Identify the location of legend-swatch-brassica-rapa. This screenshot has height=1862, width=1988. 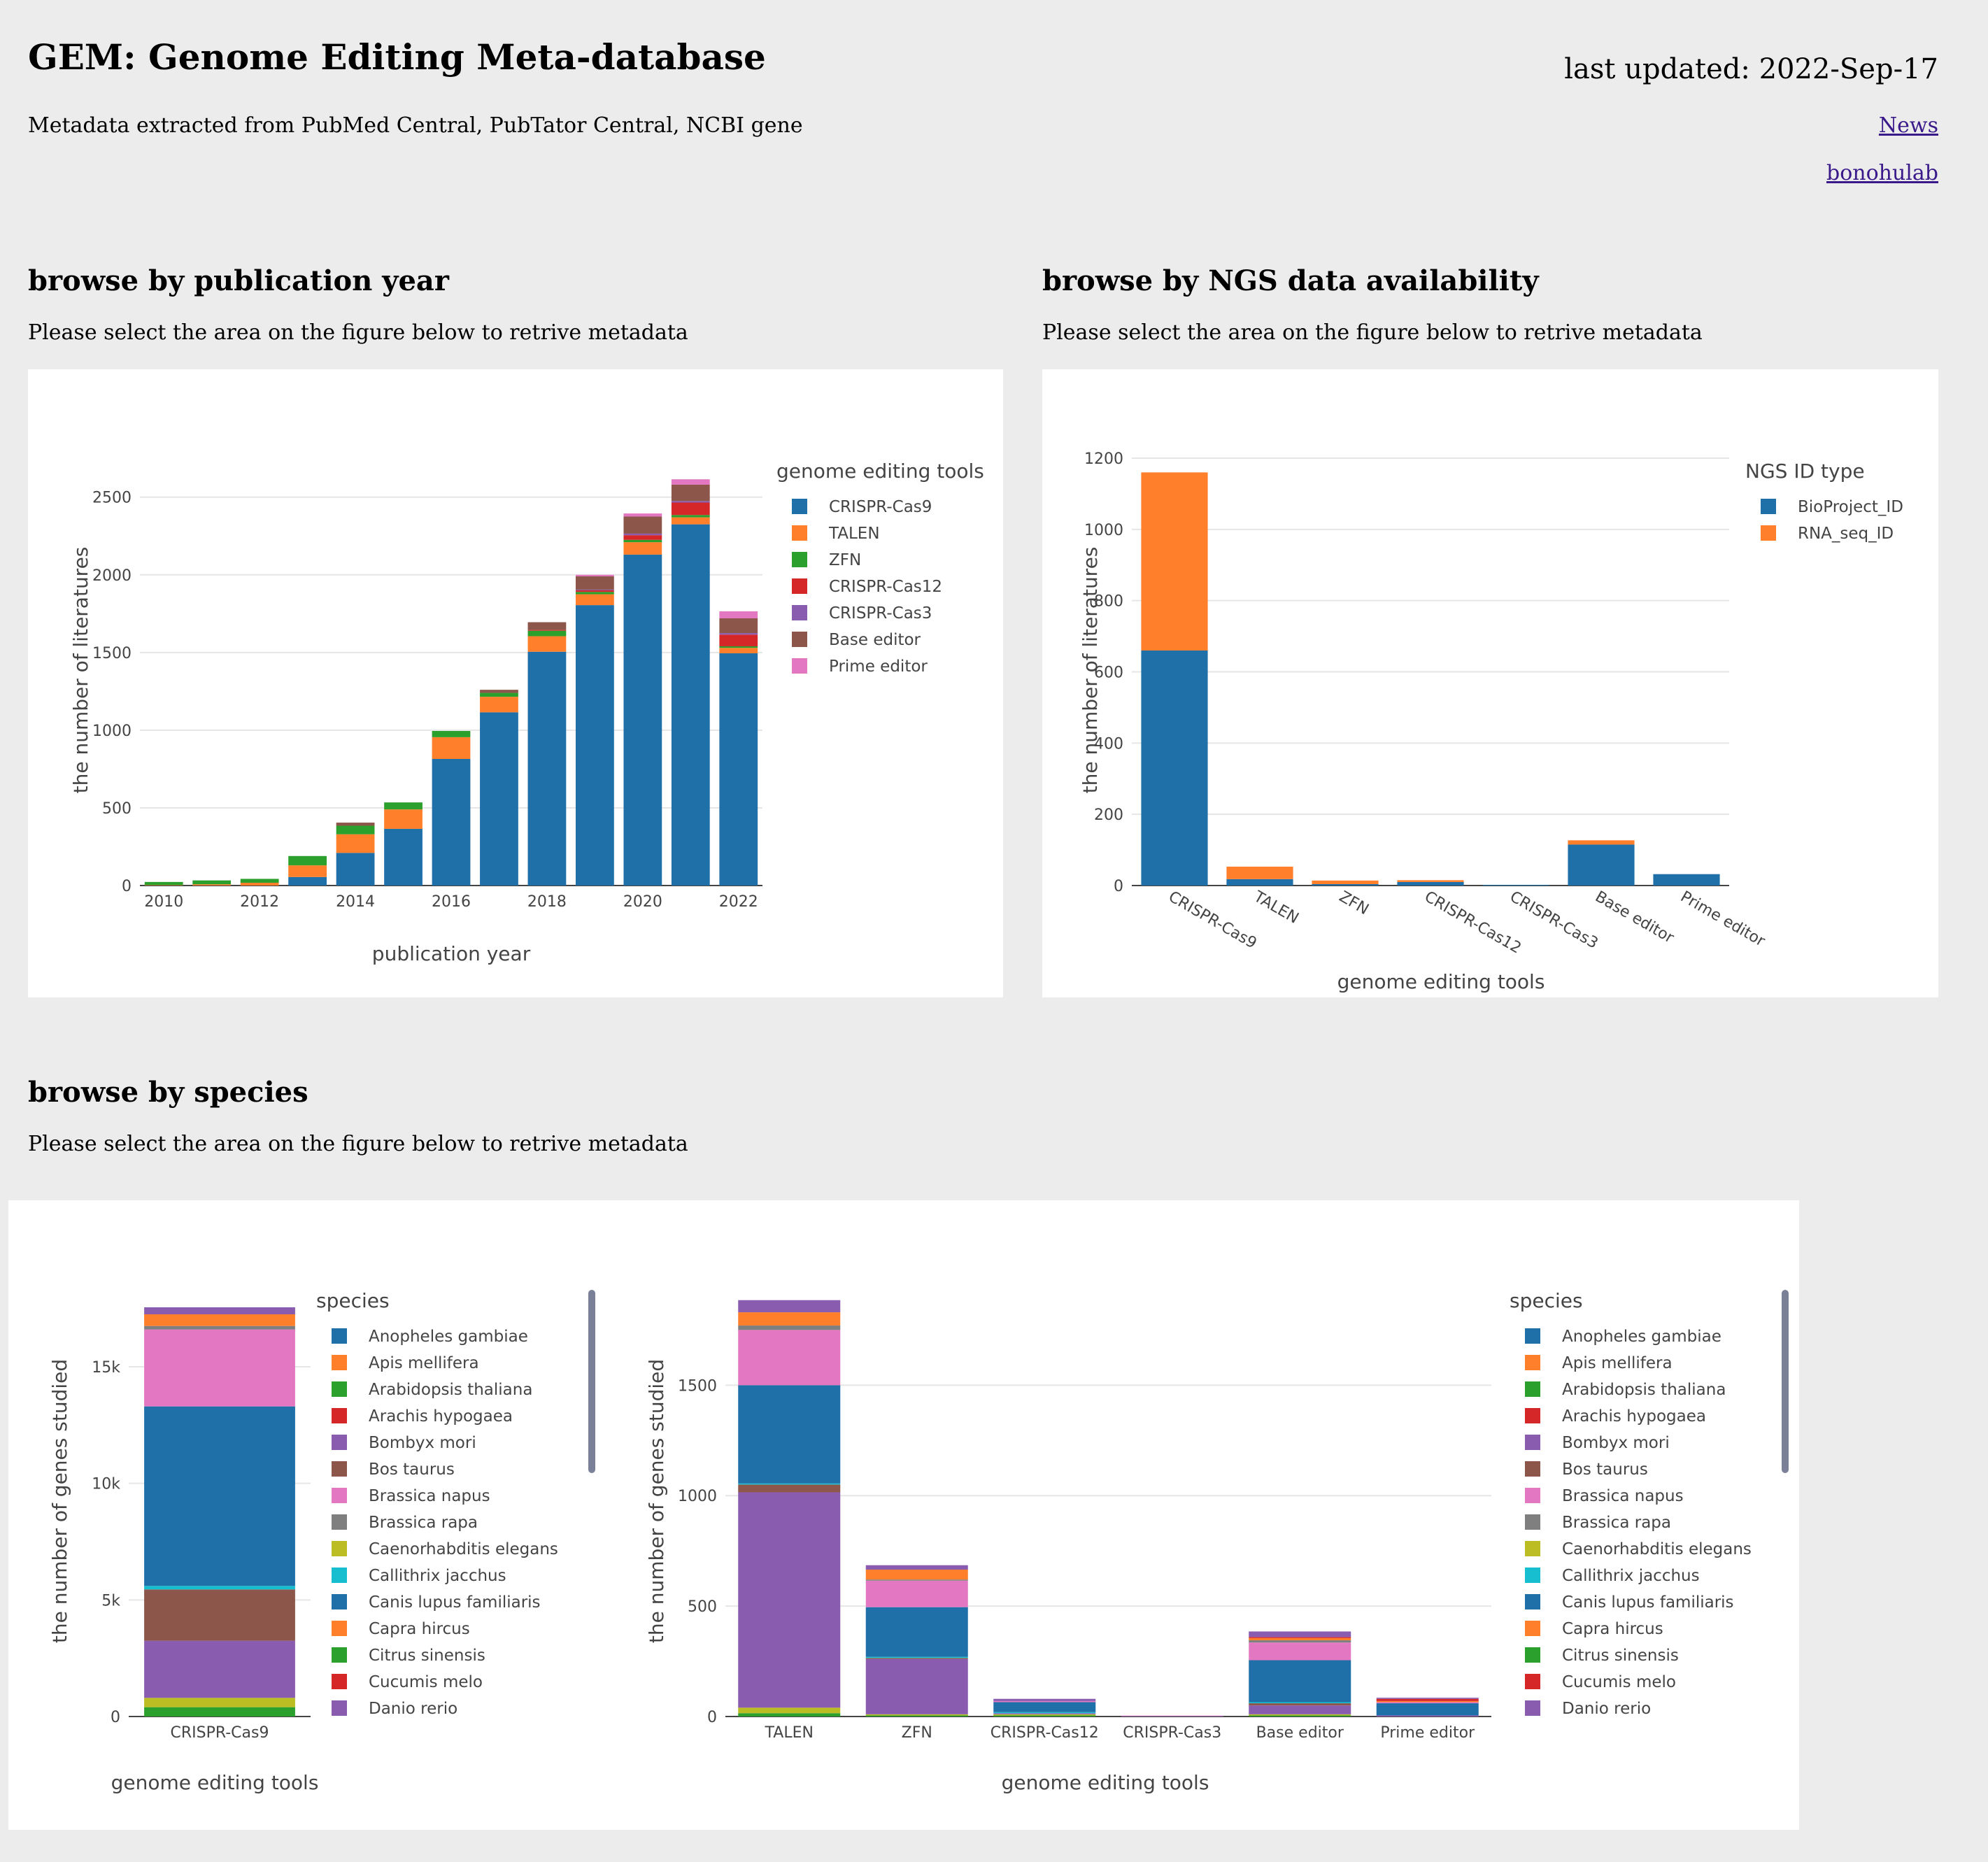
(1532, 1522).